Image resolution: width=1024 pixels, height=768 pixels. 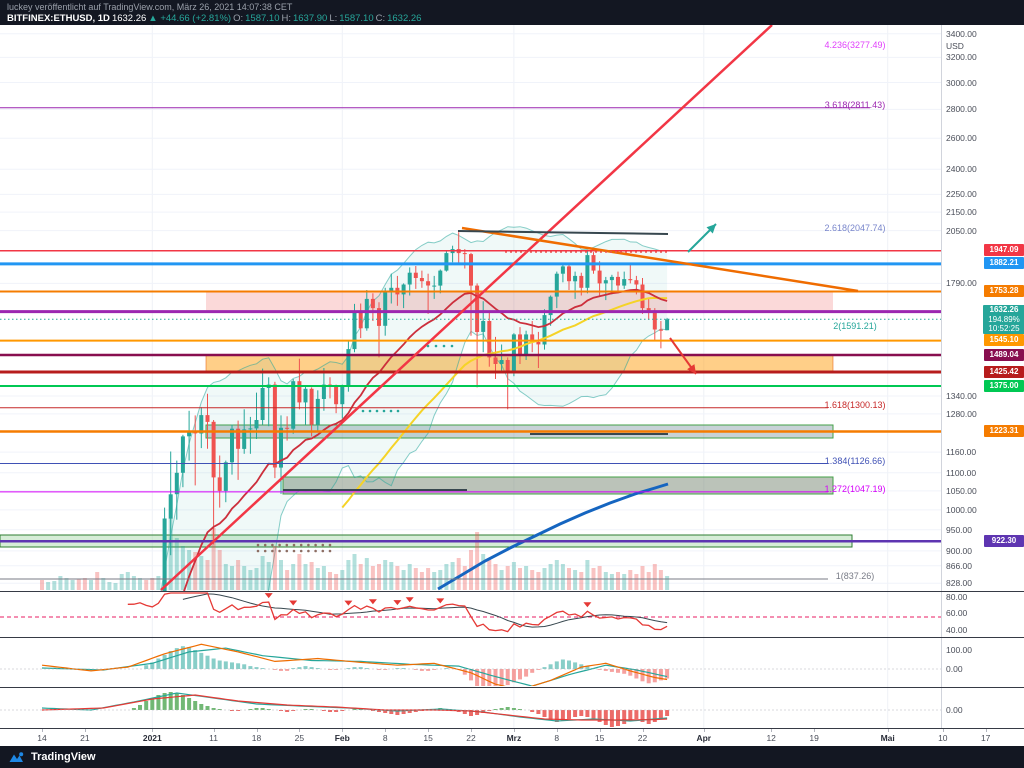 I want to click on price-level-label: 1489.04, so click(x=1004, y=354).